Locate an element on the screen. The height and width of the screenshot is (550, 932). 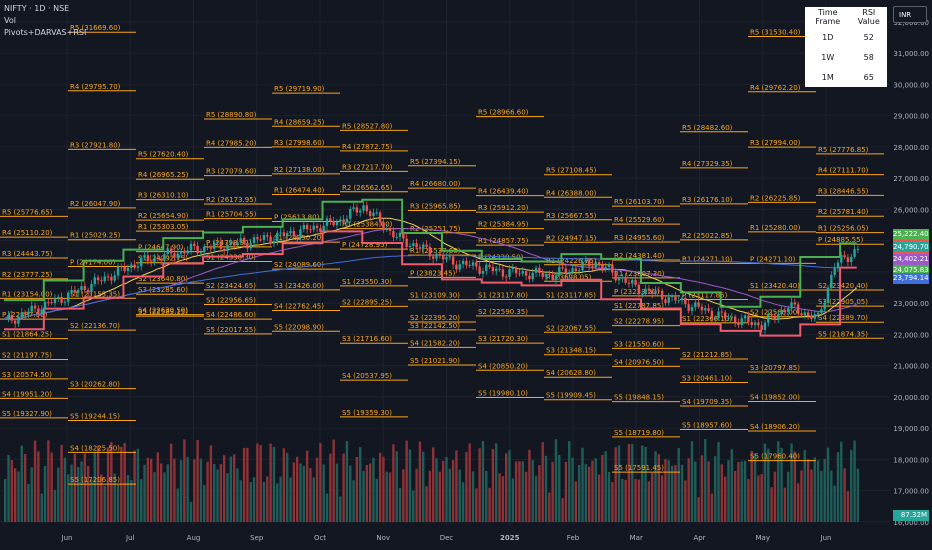
pivot-level-label: S4 (21582.20) is located at coordinates (435, 343).